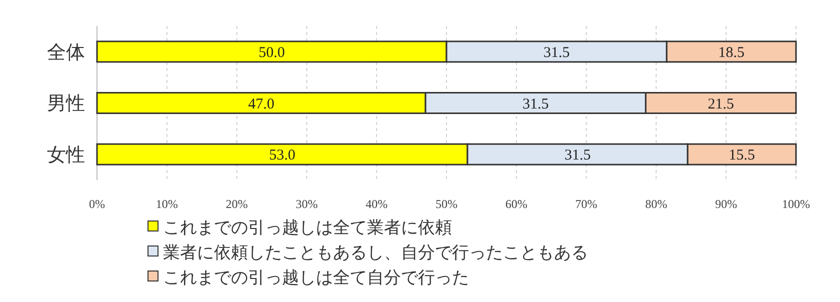 Image resolution: width=840 pixels, height=302 pixels. Describe the element at coordinates (731, 52) in the screenshot. I see `data-label: 18.5` at that location.